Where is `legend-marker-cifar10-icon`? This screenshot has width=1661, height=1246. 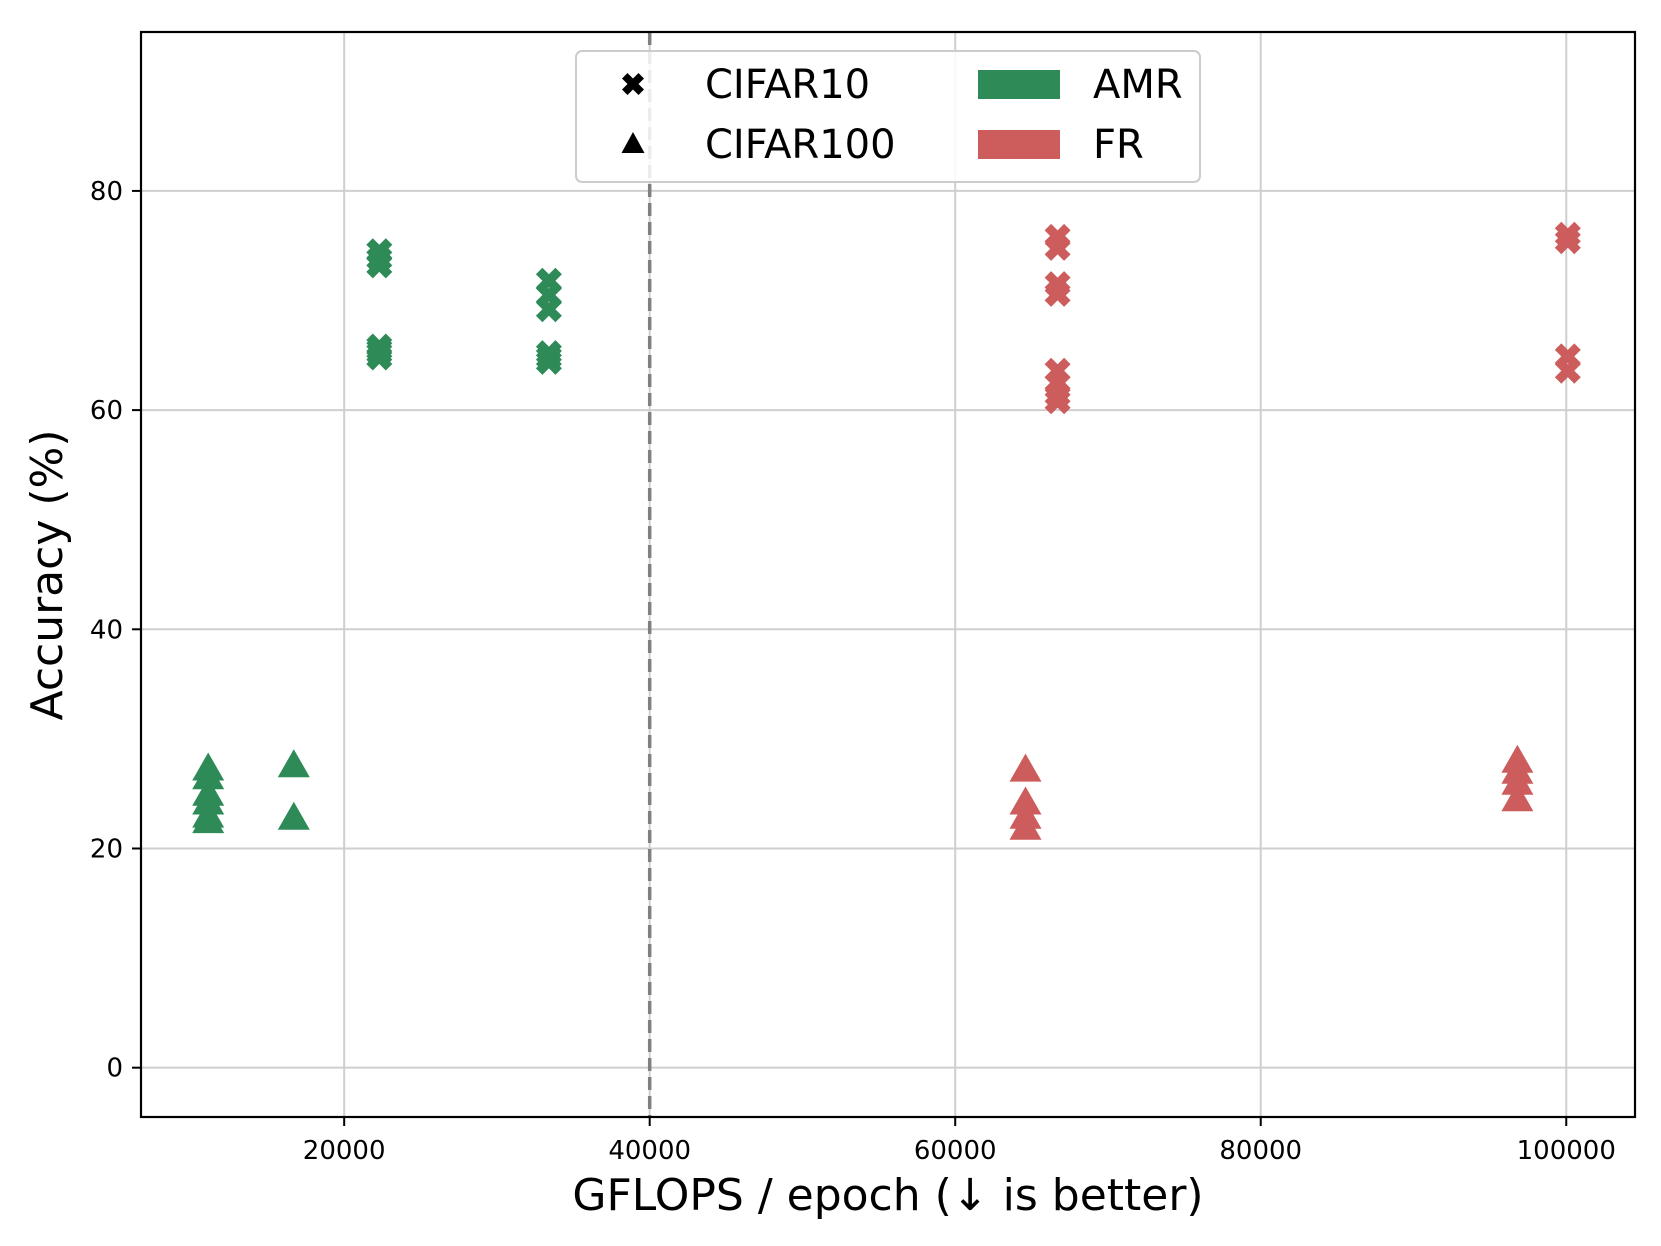
legend-marker-cifar10-icon is located at coordinates (633, 84).